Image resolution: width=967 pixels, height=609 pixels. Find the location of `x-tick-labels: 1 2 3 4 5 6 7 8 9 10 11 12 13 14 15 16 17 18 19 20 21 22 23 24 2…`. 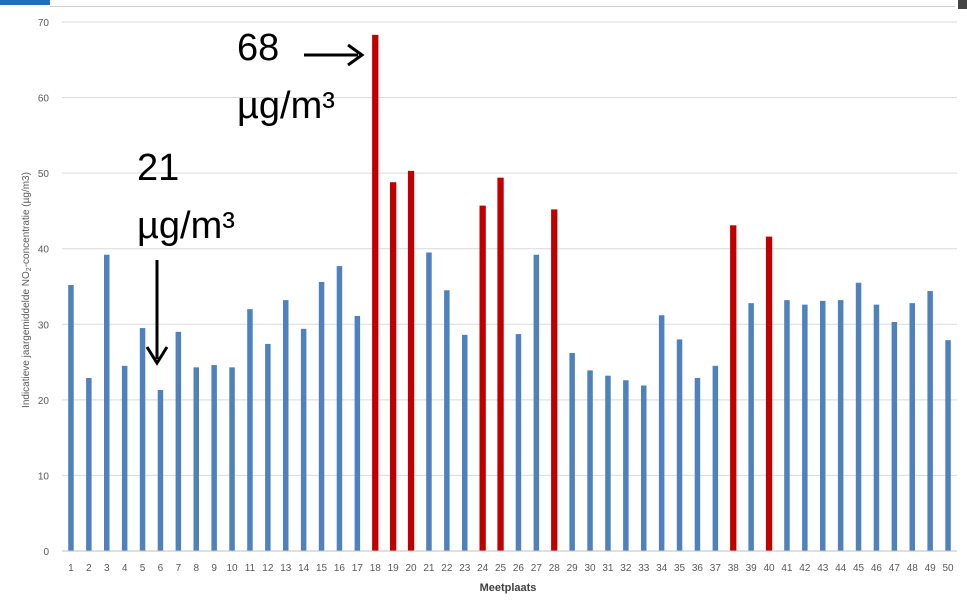

x-tick-labels: 1 2 3 4 5 6 7 8 9 10 11 12 13 14 15 16 17 18 19 20 21 22 23 24 2… is located at coordinates (511, 568).